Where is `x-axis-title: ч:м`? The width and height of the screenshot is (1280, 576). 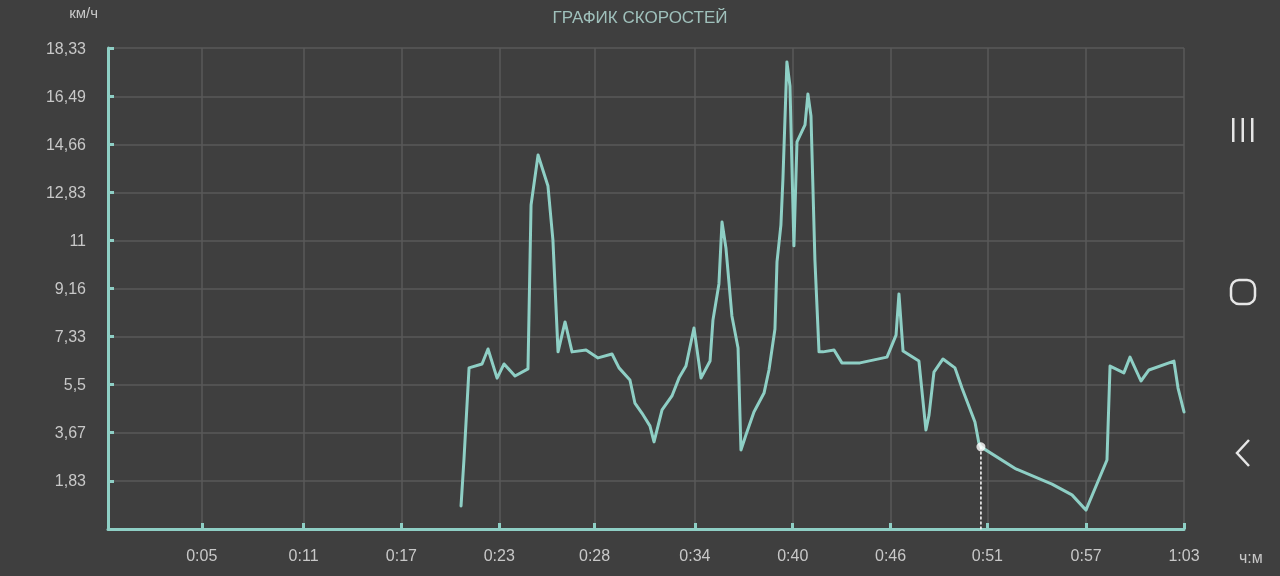
x-axis-title: ч:м is located at coordinates (1251, 557).